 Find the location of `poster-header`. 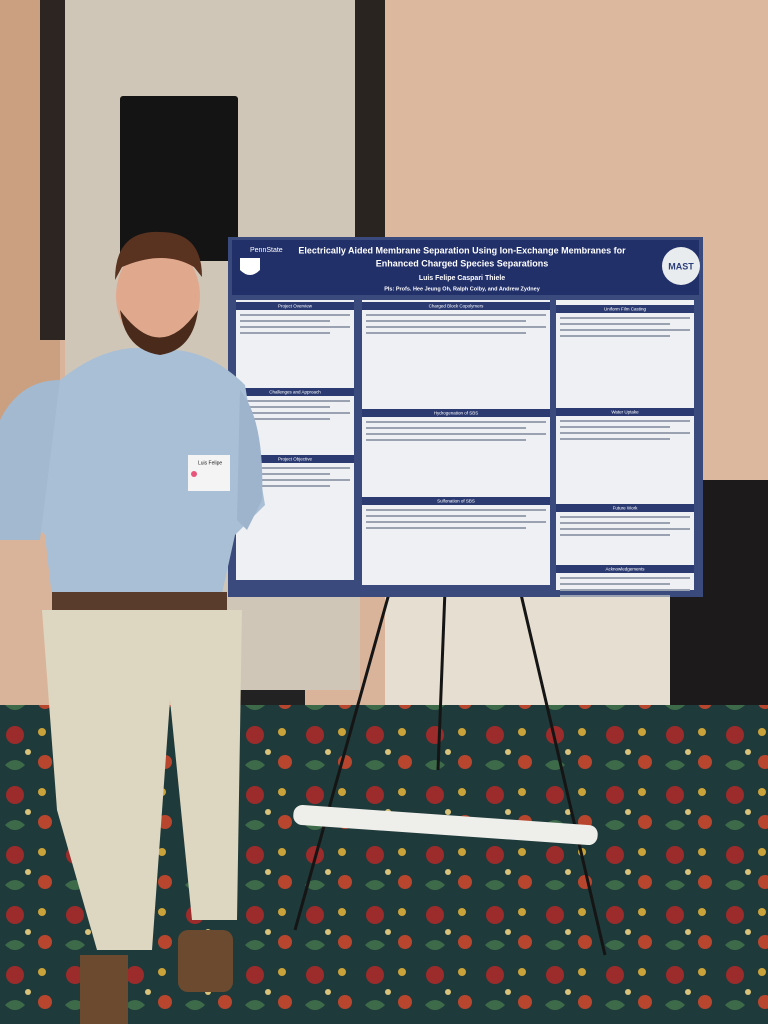

poster-header is located at coordinates (465, 267).